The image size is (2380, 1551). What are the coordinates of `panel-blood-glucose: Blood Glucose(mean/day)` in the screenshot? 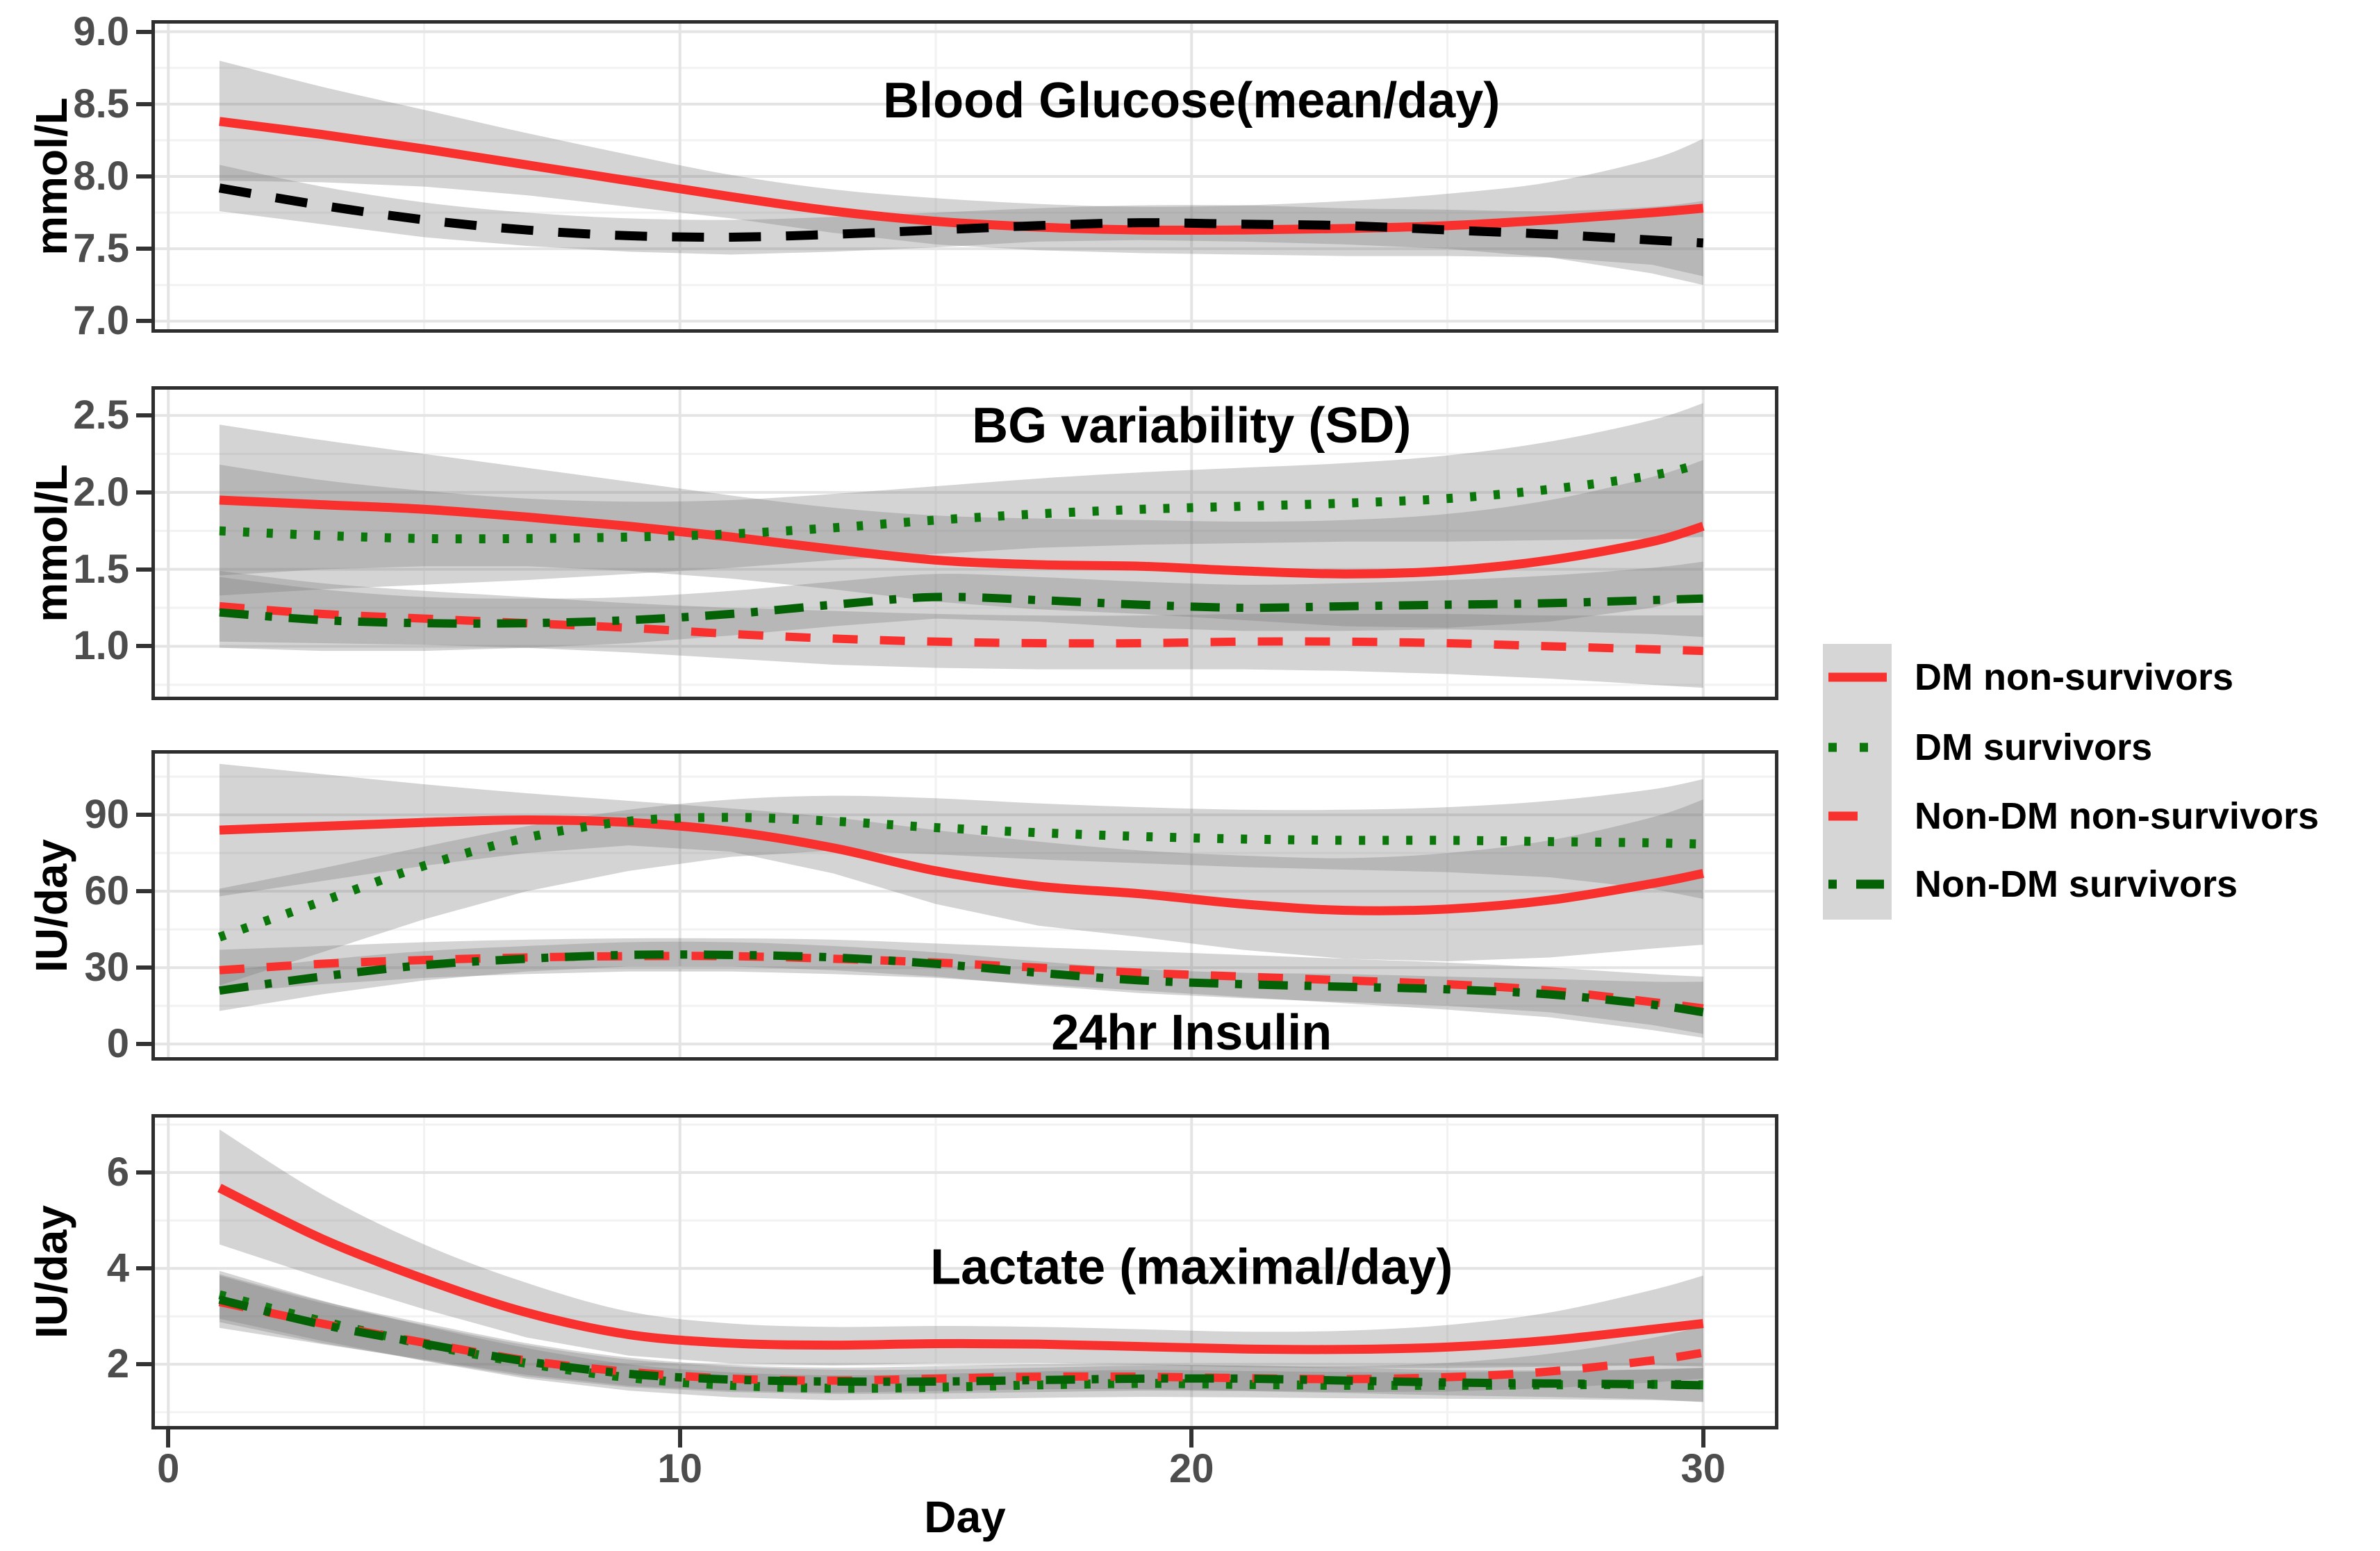 It's located at (964, 176).